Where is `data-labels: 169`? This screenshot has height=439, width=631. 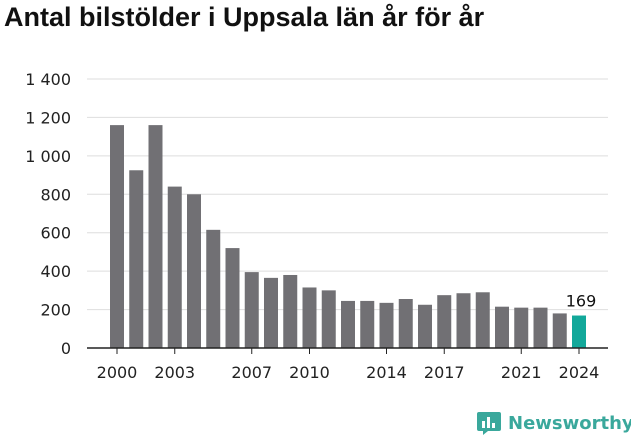 data-labels: 169 is located at coordinates (581, 301).